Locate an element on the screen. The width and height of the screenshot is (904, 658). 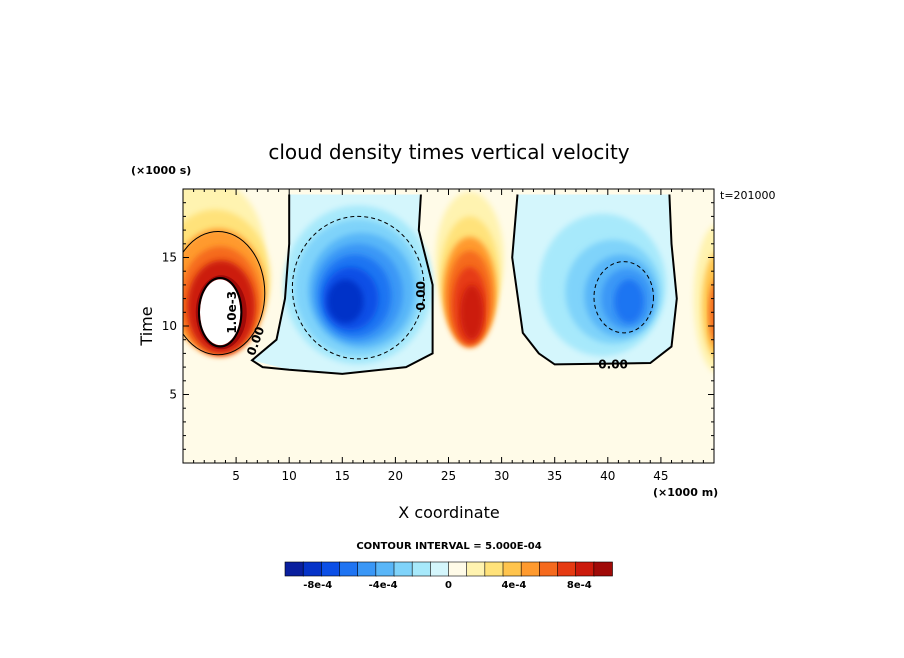
pos-contour-left-core is located at coordinates (220, 312).